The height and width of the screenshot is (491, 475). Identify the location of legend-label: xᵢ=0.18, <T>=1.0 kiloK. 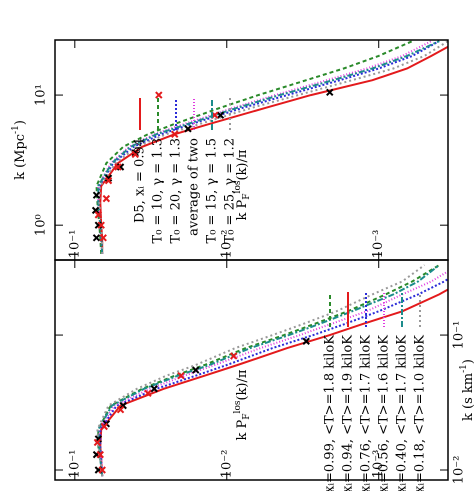
(420, 413).